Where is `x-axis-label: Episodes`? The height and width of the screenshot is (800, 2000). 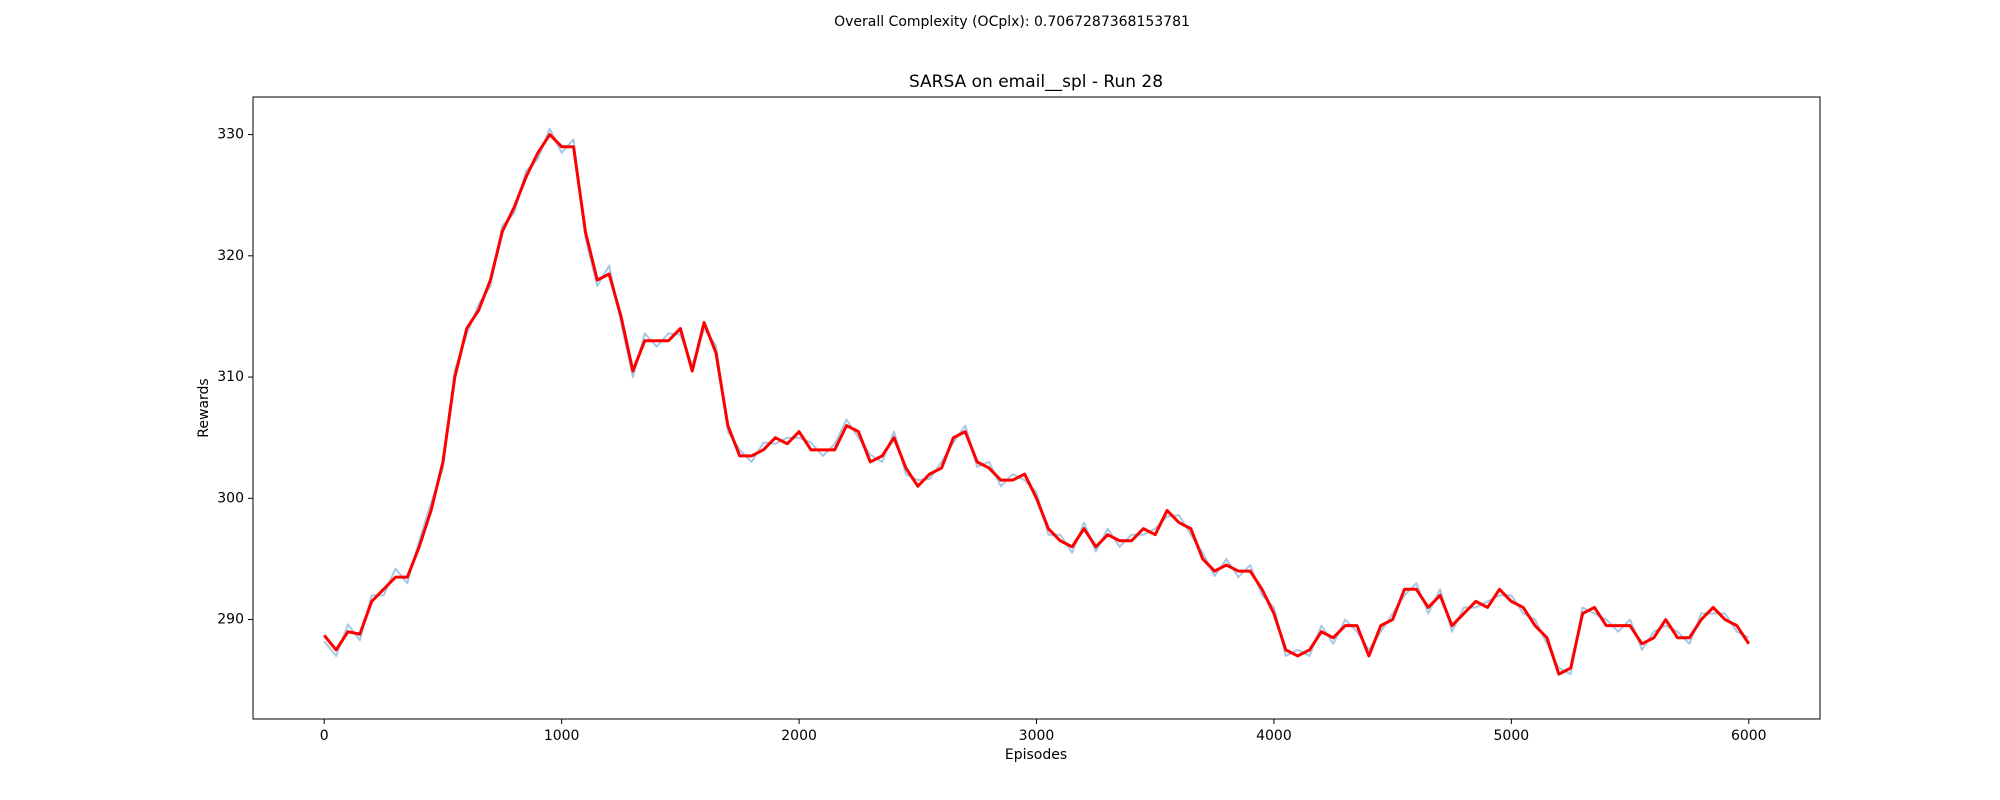
x-axis-label: Episodes is located at coordinates (1036, 755).